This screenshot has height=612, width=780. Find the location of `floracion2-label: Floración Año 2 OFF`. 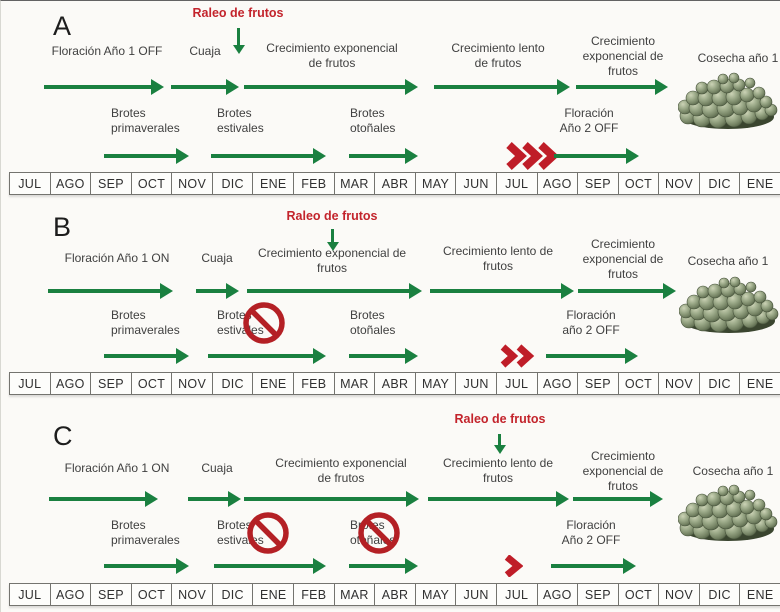

floracion2-label: Floración Año 2 OFF is located at coordinates (591, 533).